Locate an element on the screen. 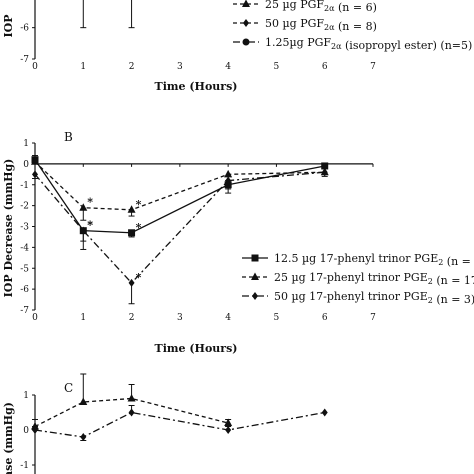 Image resolution: width=474 pixels, height=474 pixels. legend-entry-2: 25 µg 17-phenyl trinor PGE2 (n = 17) is located at coordinates (358, 279).